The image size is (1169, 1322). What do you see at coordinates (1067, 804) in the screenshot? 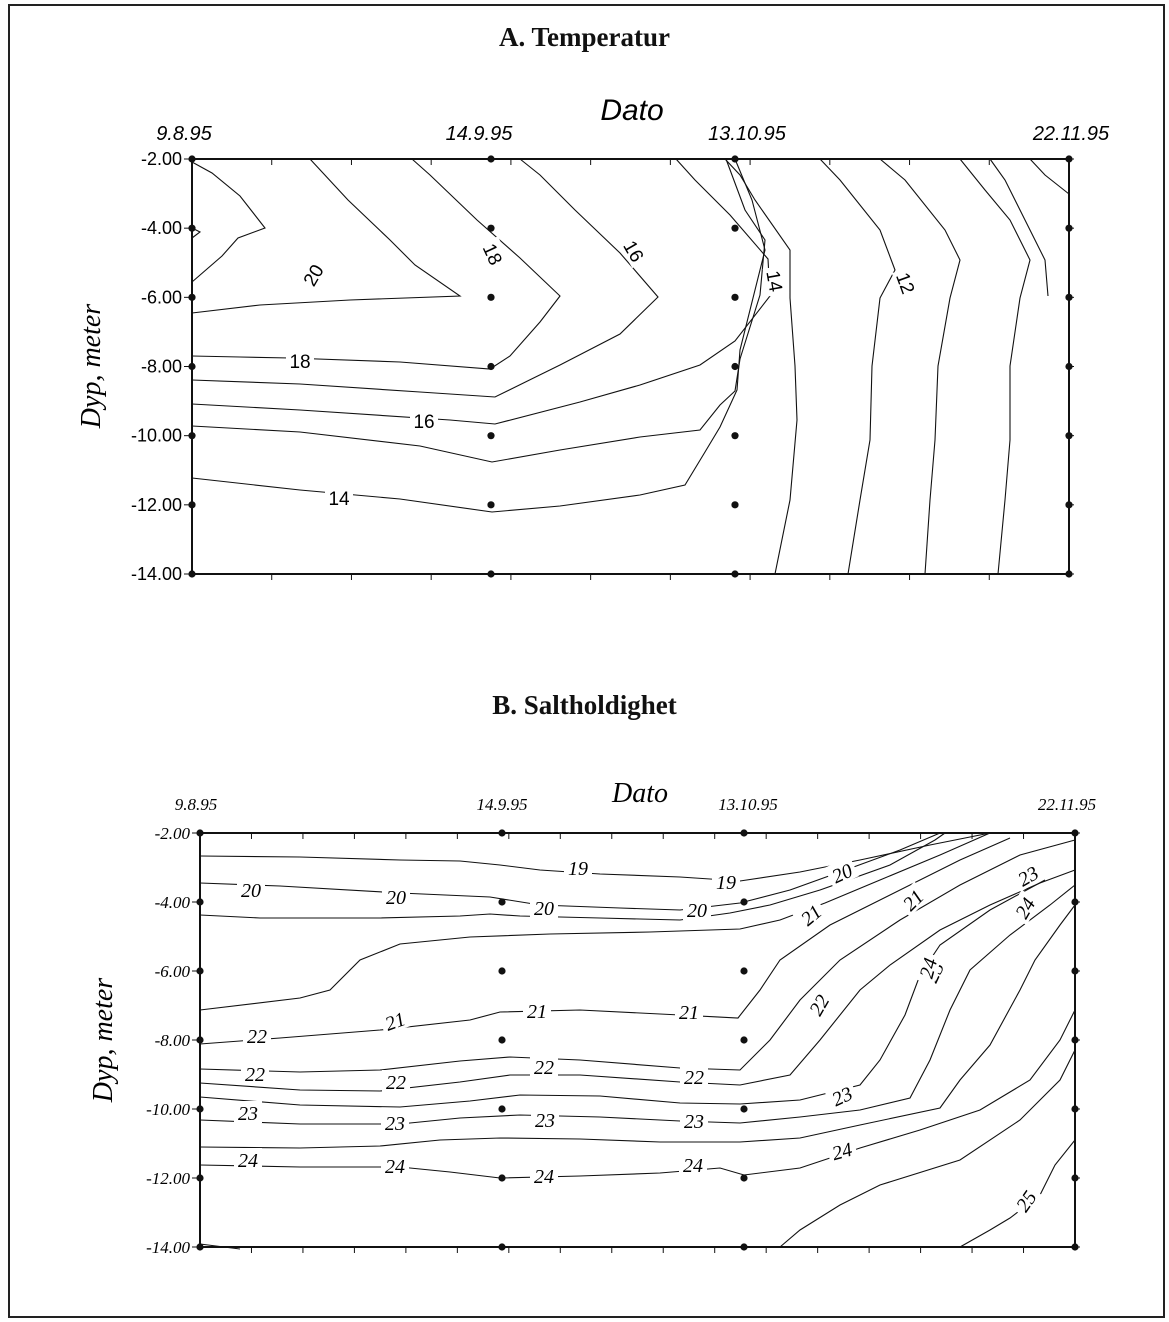
I see `x-date-label: 22.11.95` at bounding box center [1067, 804].